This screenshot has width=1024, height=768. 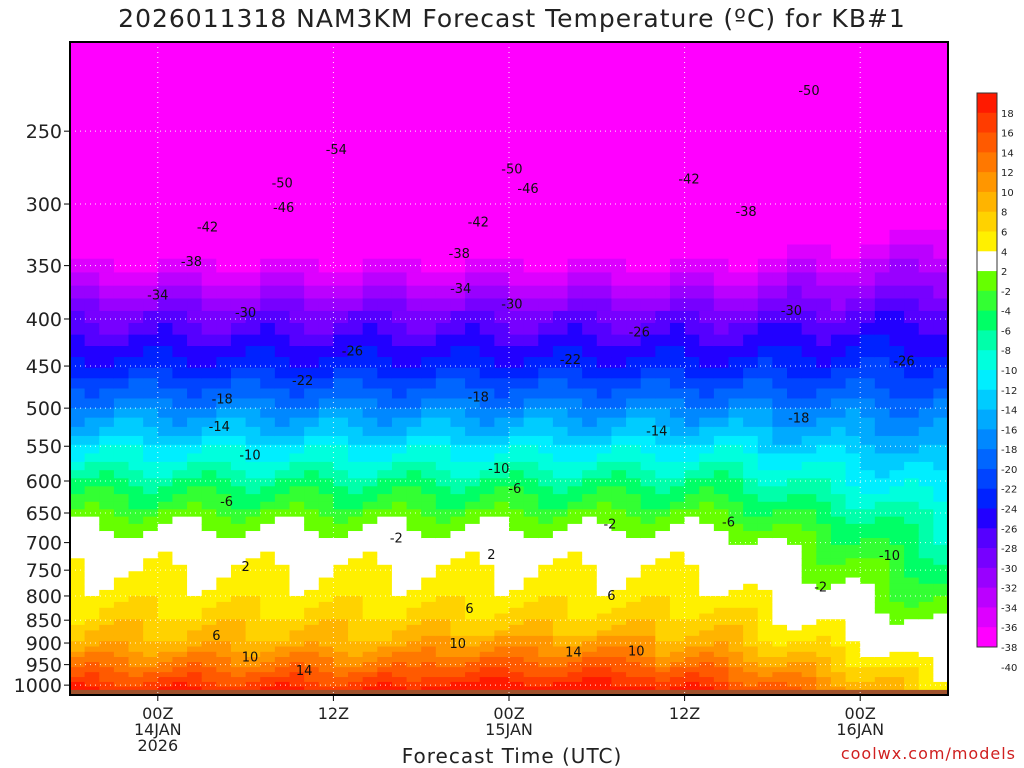 I want to click on credit-link: coolwx.com/models, so click(x=928, y=753).